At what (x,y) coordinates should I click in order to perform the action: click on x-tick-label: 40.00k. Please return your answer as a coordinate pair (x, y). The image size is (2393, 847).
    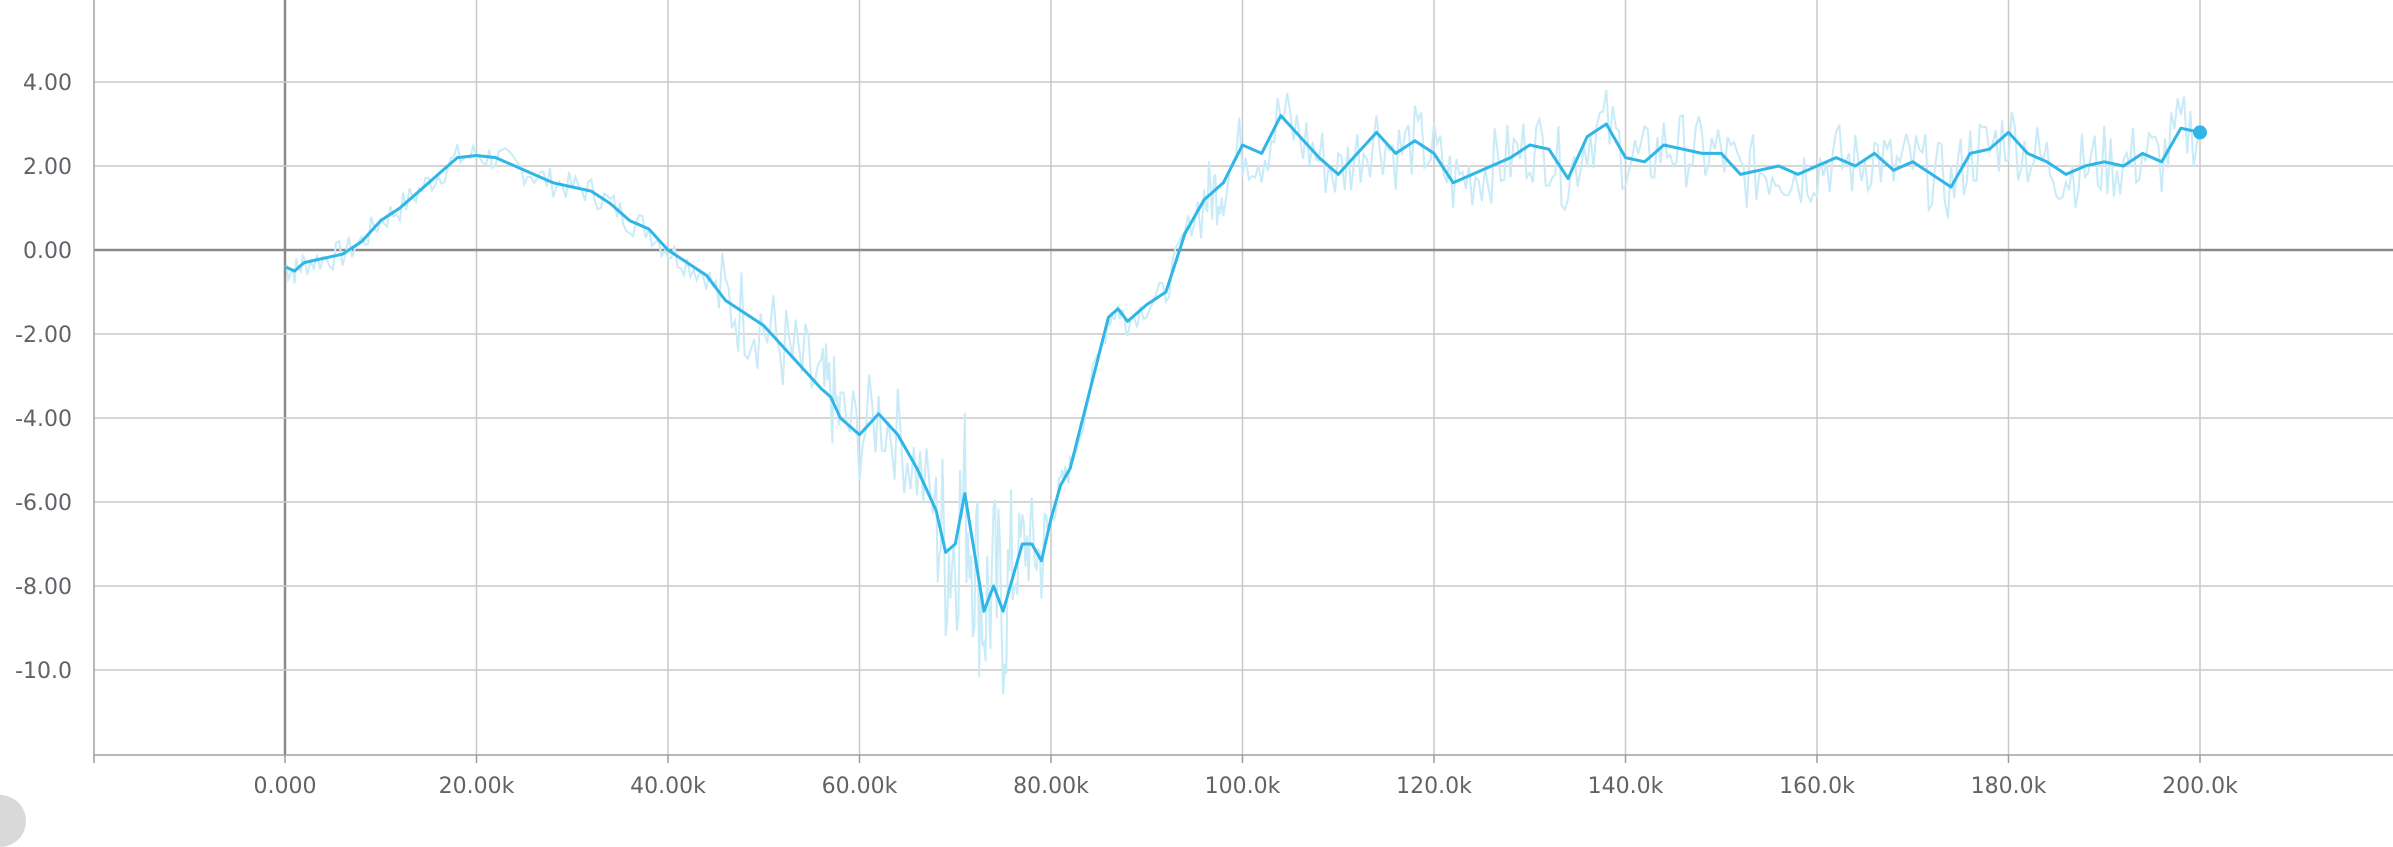
    Looking at the image, I should click on (668, 786).